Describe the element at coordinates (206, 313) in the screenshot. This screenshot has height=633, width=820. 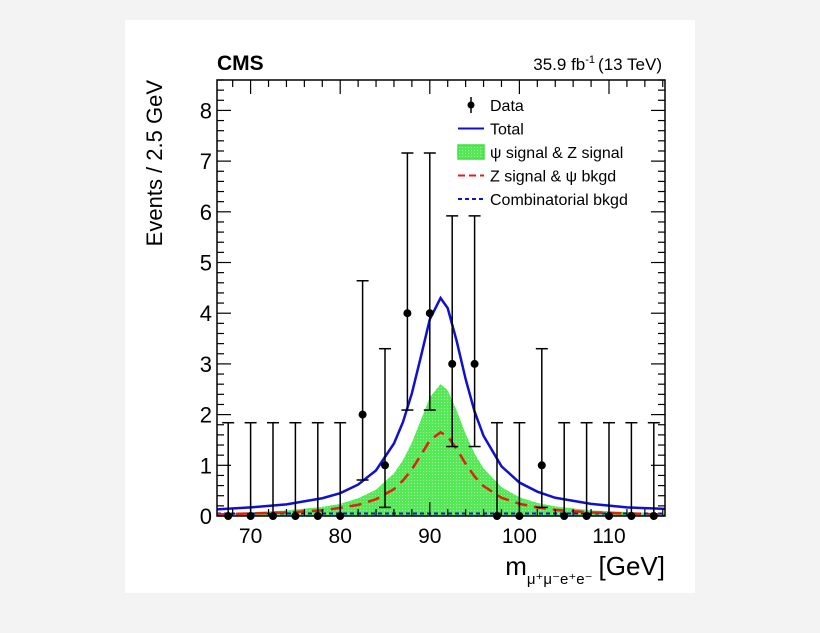
I see `y-tick-label: 4` at that location.